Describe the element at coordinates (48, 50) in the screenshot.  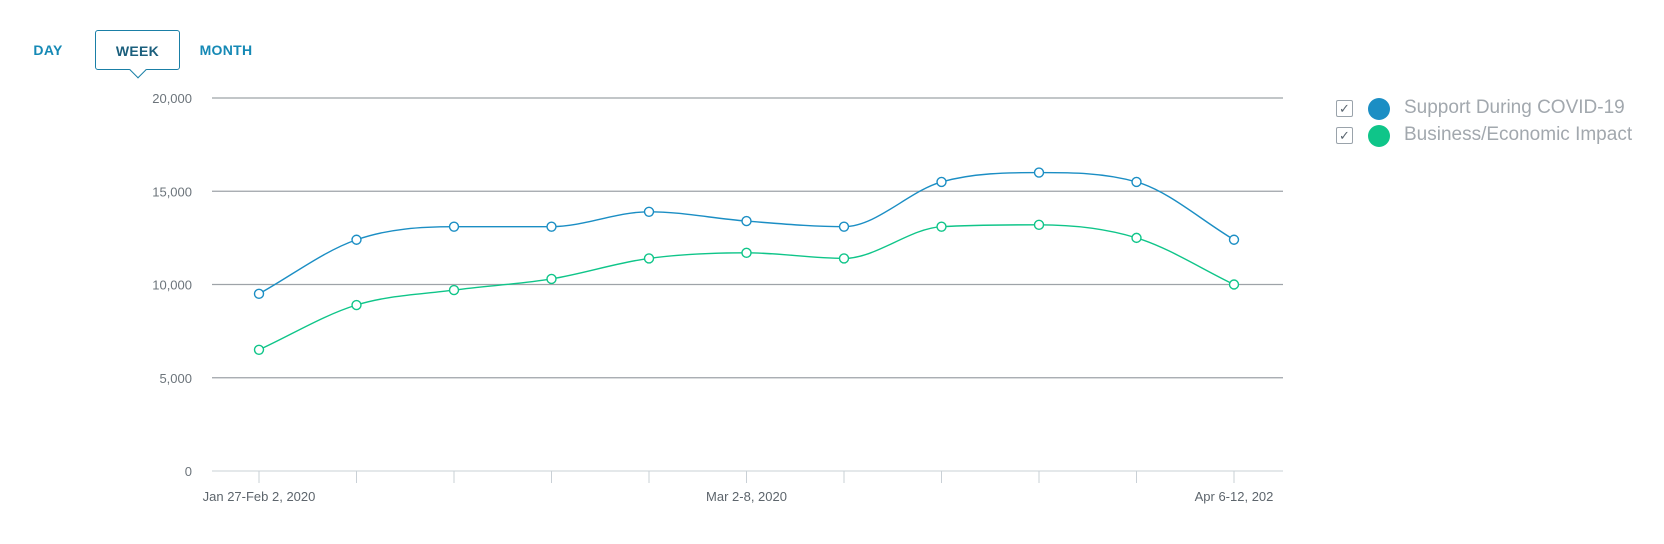
I see `tab-day: DAY` at that location.